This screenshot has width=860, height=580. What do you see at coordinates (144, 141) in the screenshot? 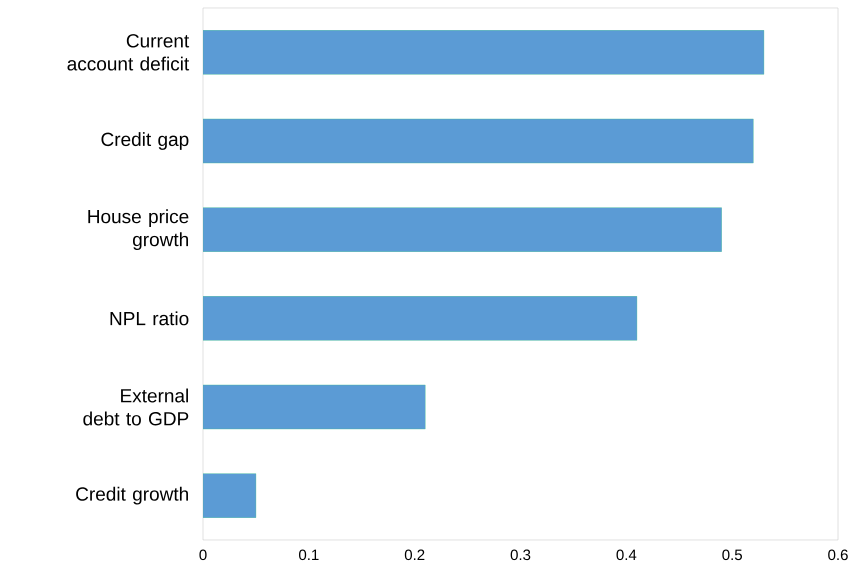
I see `y-tick-label: Credit gap` at bounding box center [144, 141].